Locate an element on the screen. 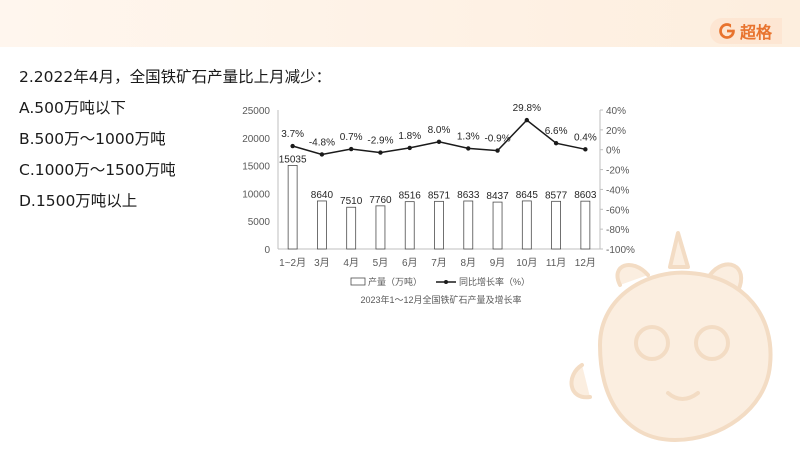 The width and height of the screenshot is (800, 450). bar-value-label: 8437 is located at coordinates (497, 196).